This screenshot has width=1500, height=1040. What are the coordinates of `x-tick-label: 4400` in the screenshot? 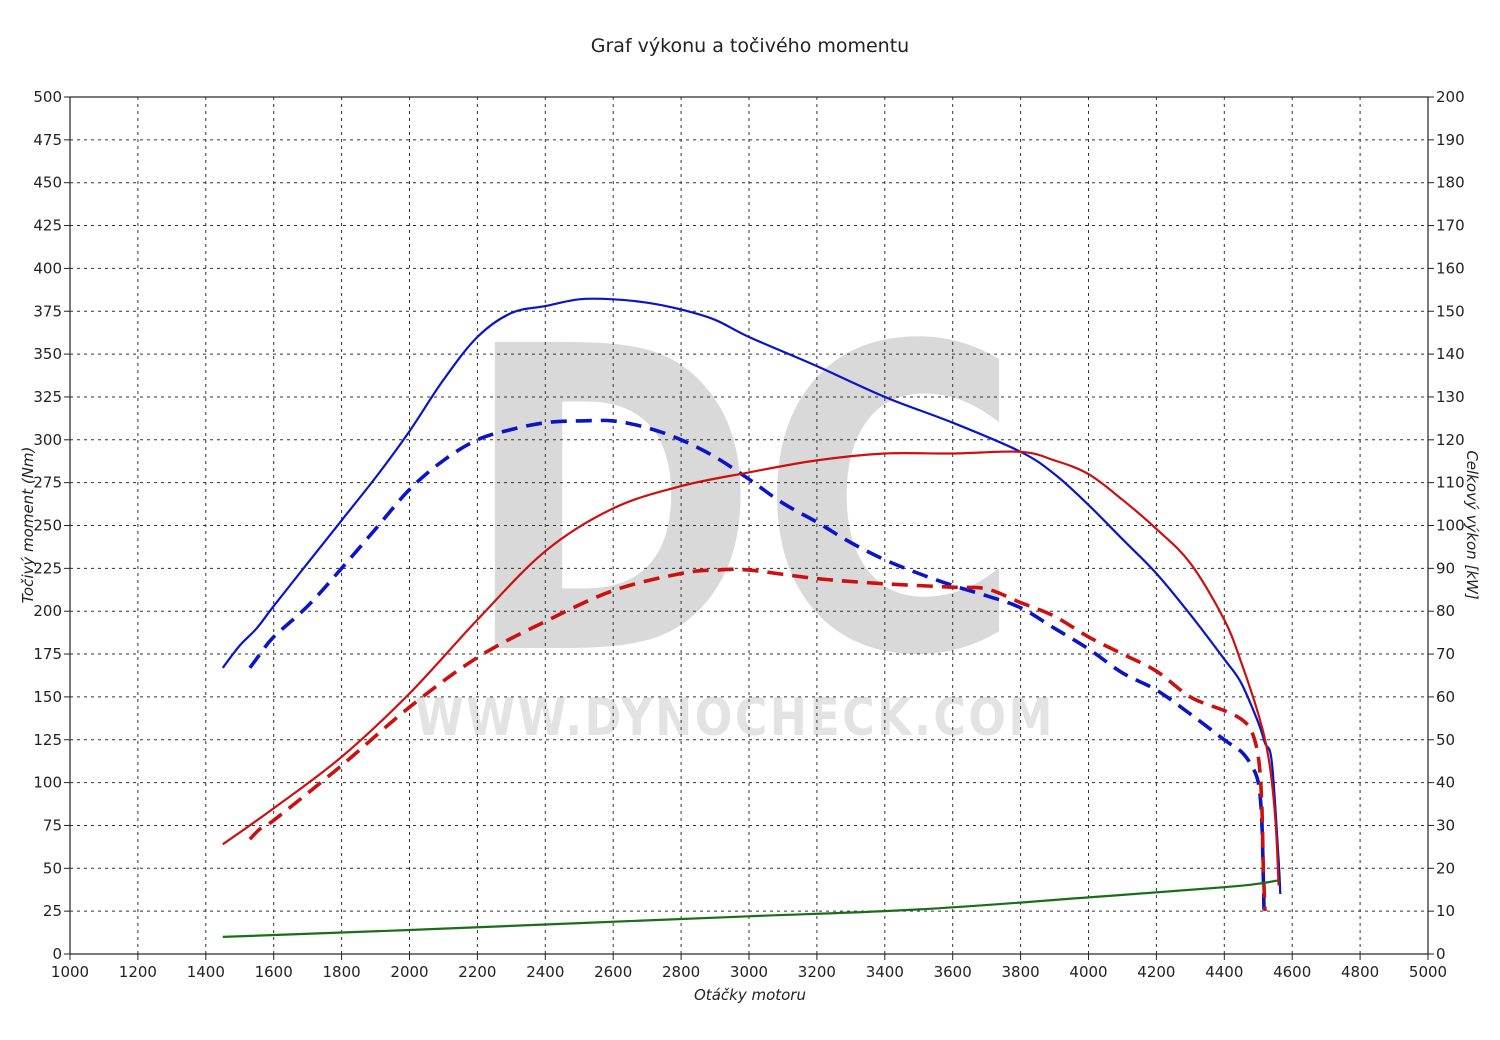 It's located at (1224, 972).